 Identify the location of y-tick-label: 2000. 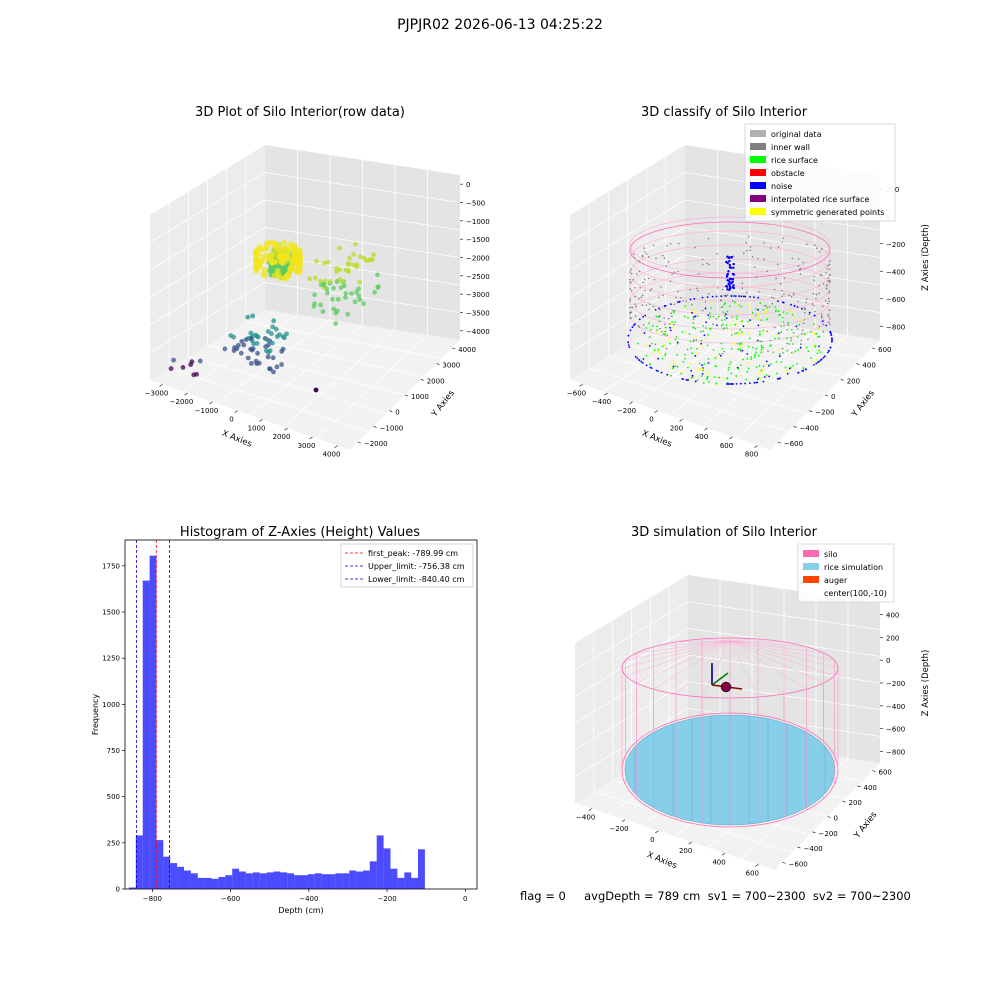
(436, 381).